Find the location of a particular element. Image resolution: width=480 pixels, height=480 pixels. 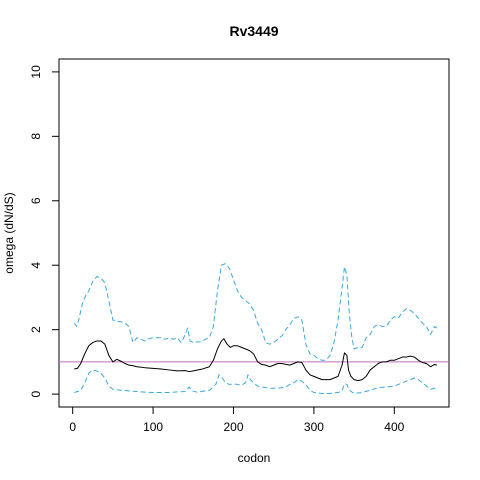

x-tick-label: 0 is located at coordinates (72, 427).